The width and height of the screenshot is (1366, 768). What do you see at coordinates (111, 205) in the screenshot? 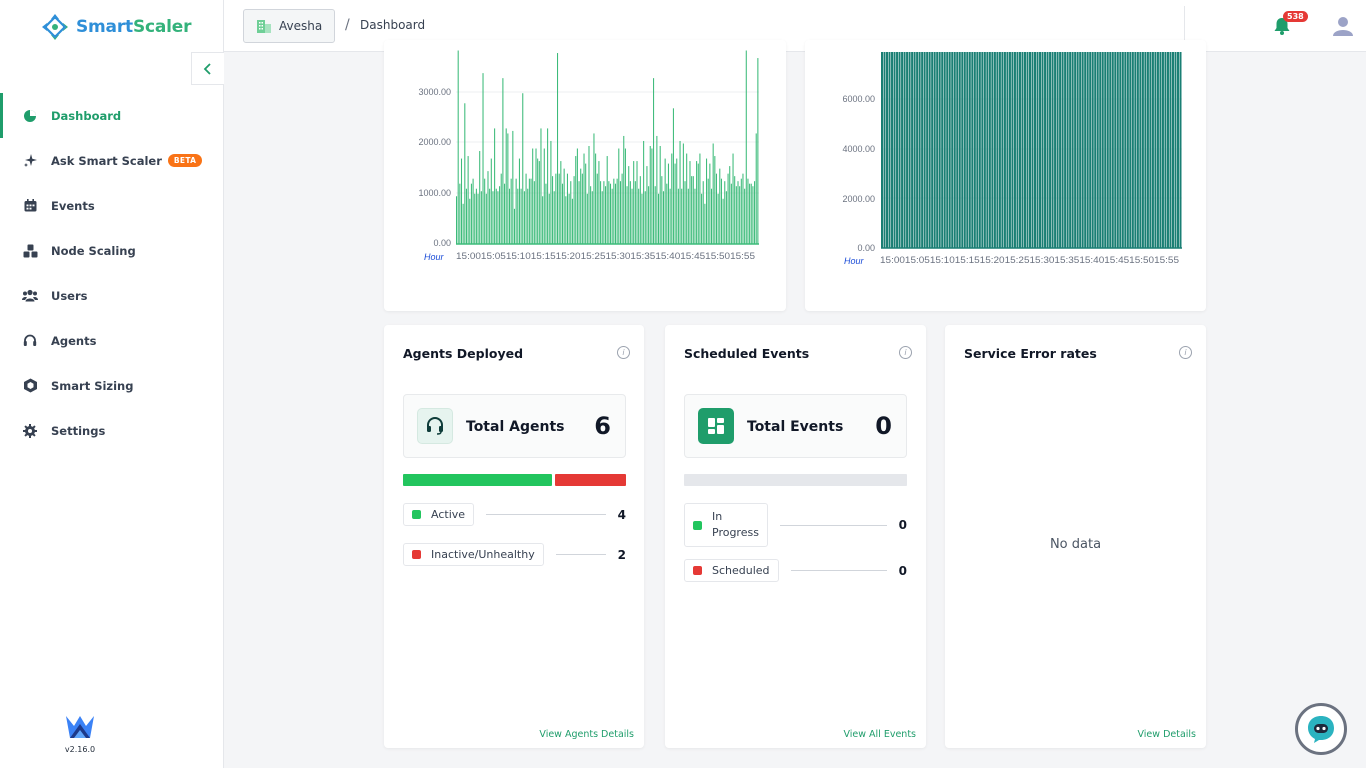
I see `sidebar-item-events: Events` at bounding box center [111, 205].